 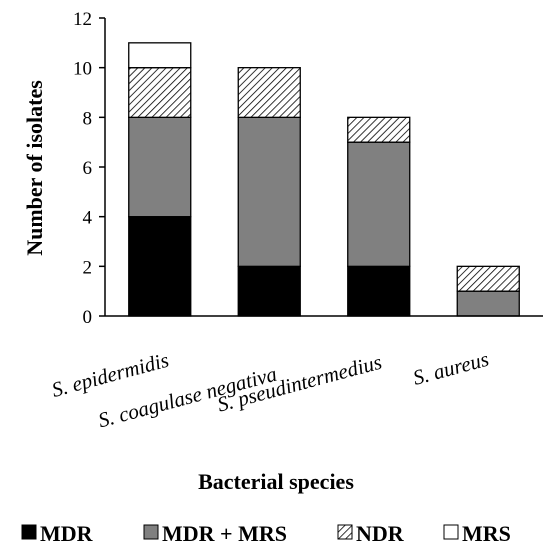 What do you see at coordinates (160, 55) in the screenshot?
I see `bar-segment-mrs` at bounding box center [160, 55].